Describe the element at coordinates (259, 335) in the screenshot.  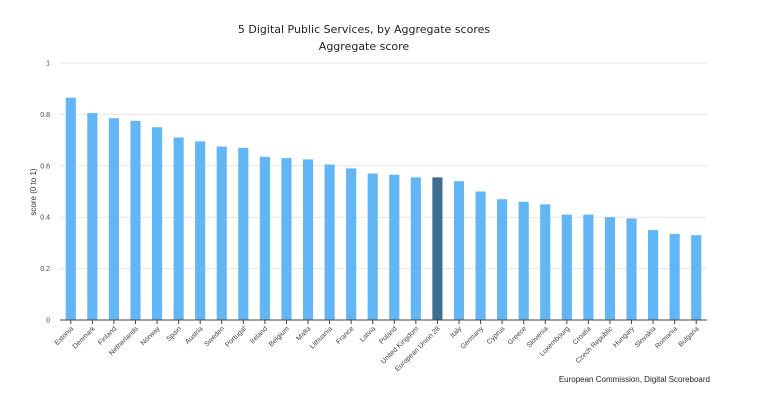
I see `x-tick-label: Ireland` at that location.